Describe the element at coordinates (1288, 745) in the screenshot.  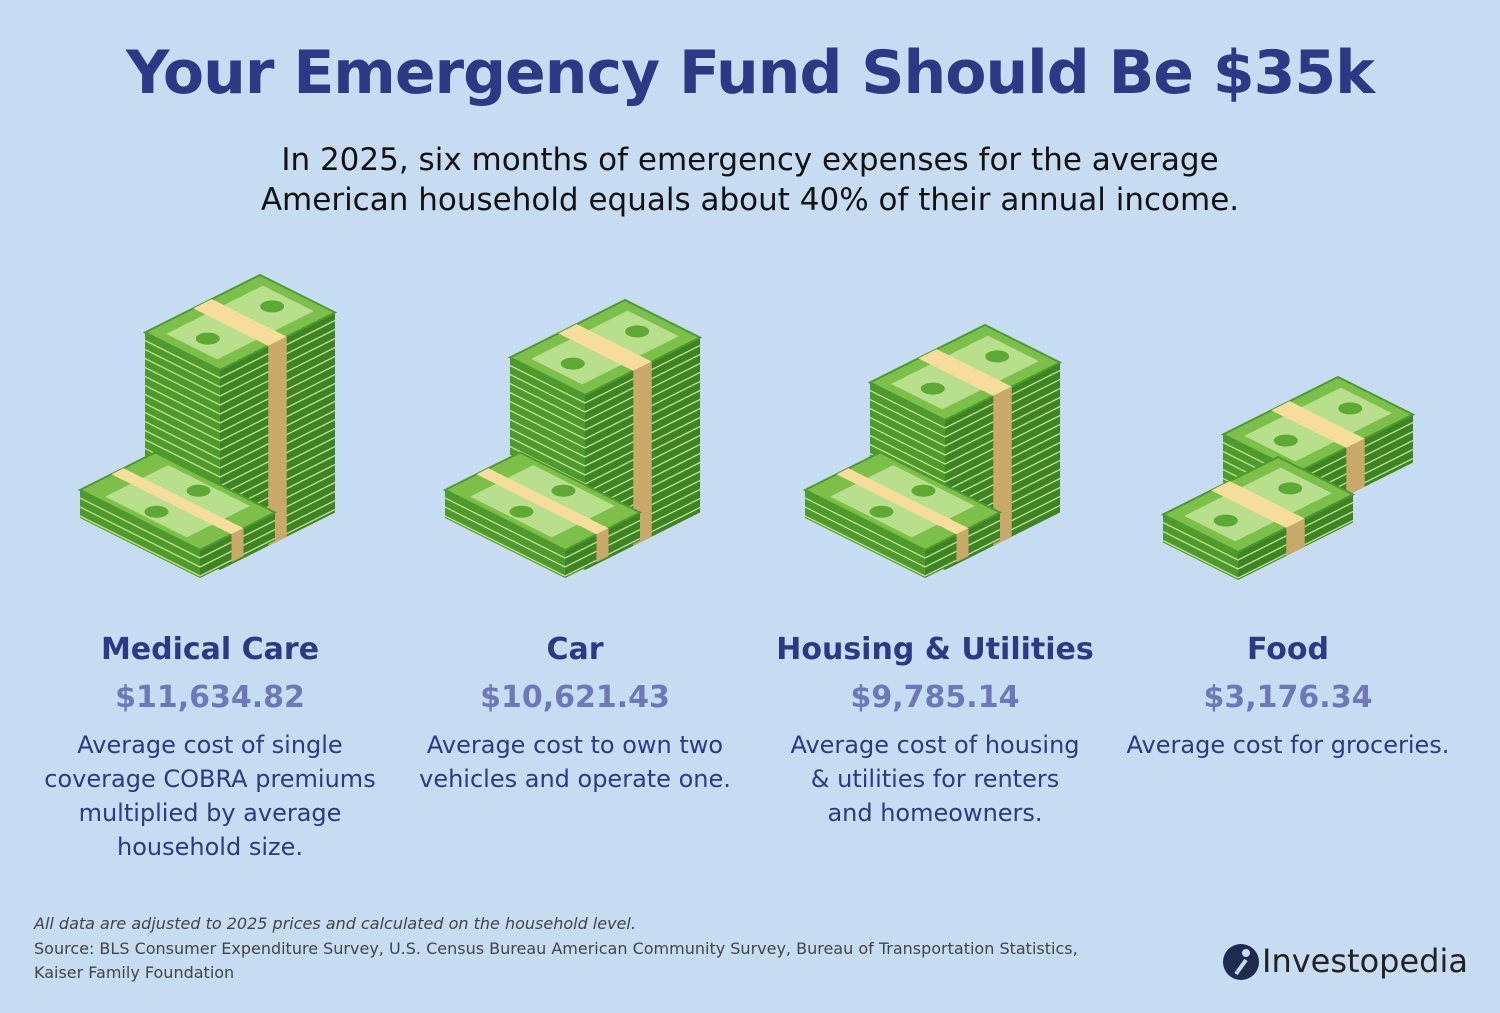
I see `category-description: Average cost for groceries.` at that location.